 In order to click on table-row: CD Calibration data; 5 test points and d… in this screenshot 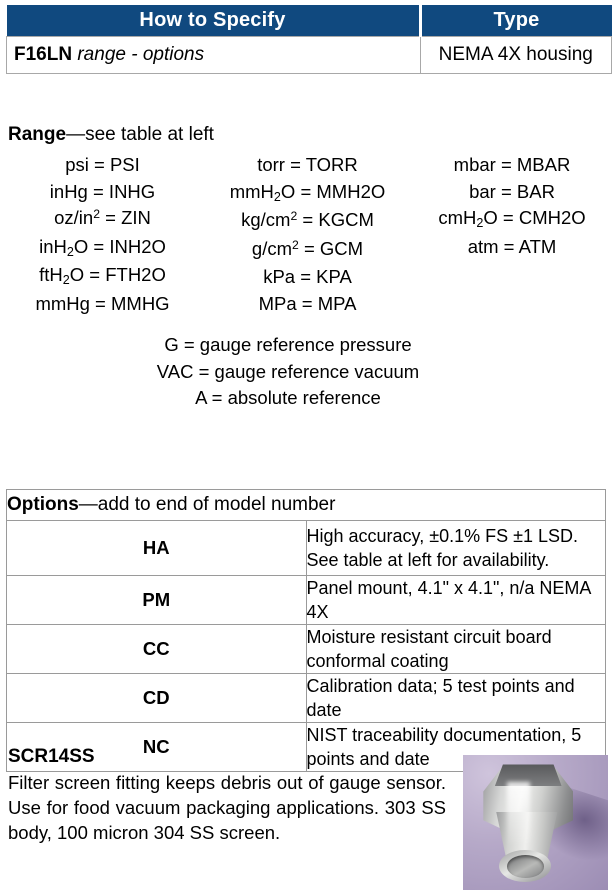, I will do `click(306, 698)`.